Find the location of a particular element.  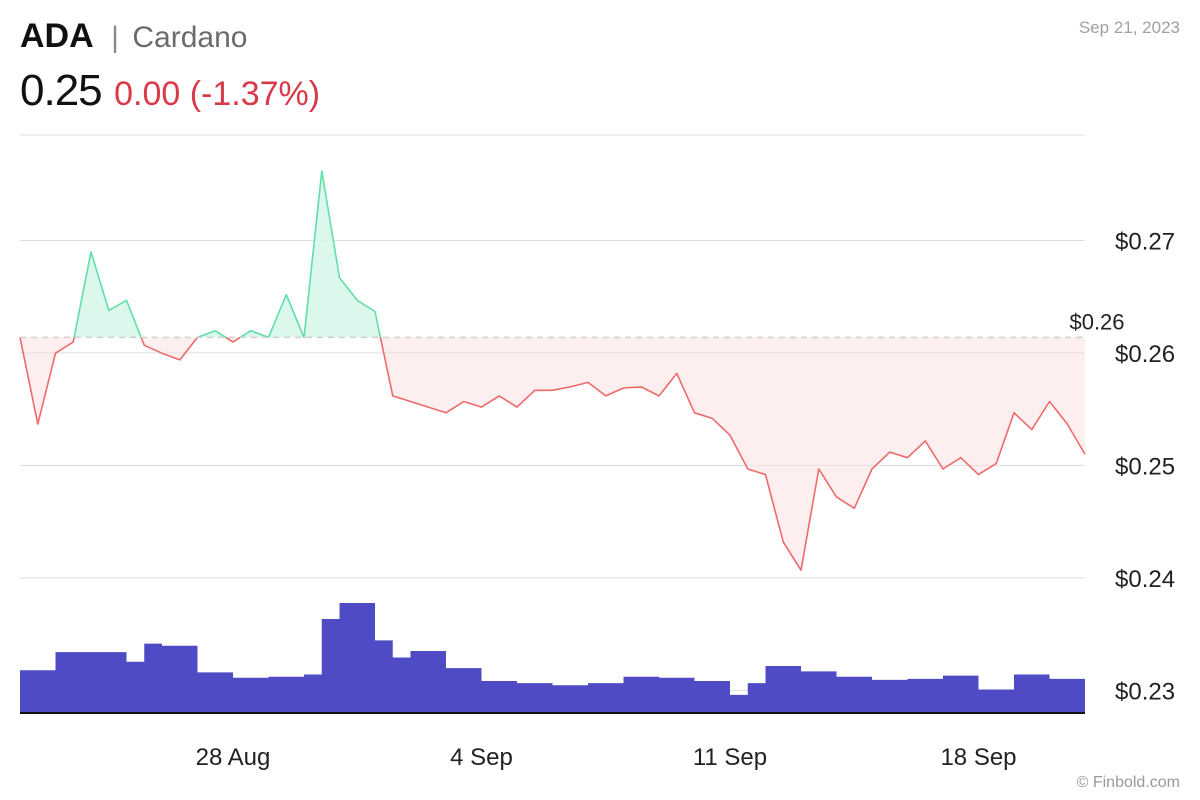

chart-date: Sep 21, 2023 is located at coordinates (1129, 27).